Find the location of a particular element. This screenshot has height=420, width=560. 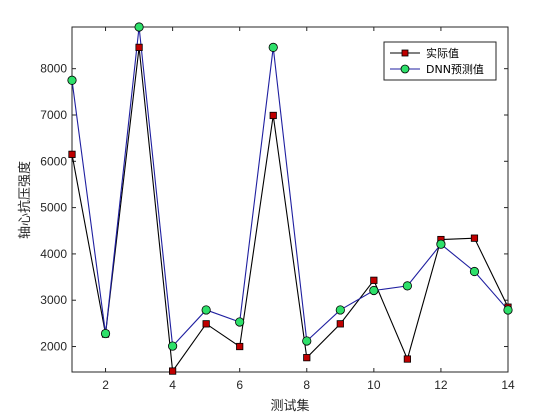

x-tick-label: 6 is located at coordinates (239, 385).